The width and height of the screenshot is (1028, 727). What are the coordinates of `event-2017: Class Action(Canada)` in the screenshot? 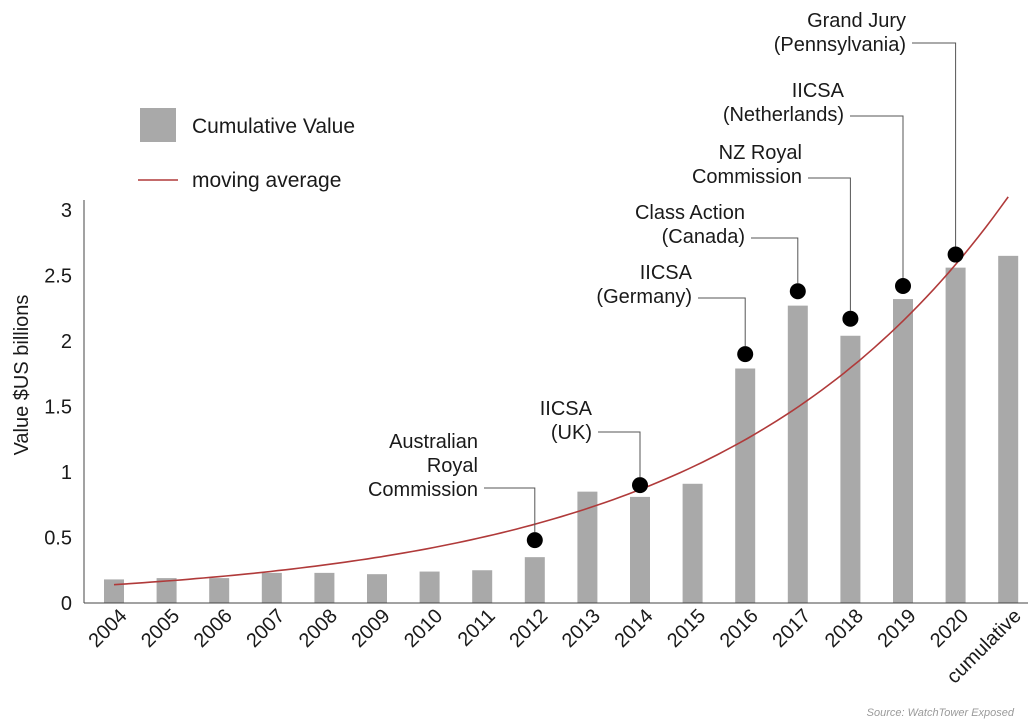 It's located at (720, 251).